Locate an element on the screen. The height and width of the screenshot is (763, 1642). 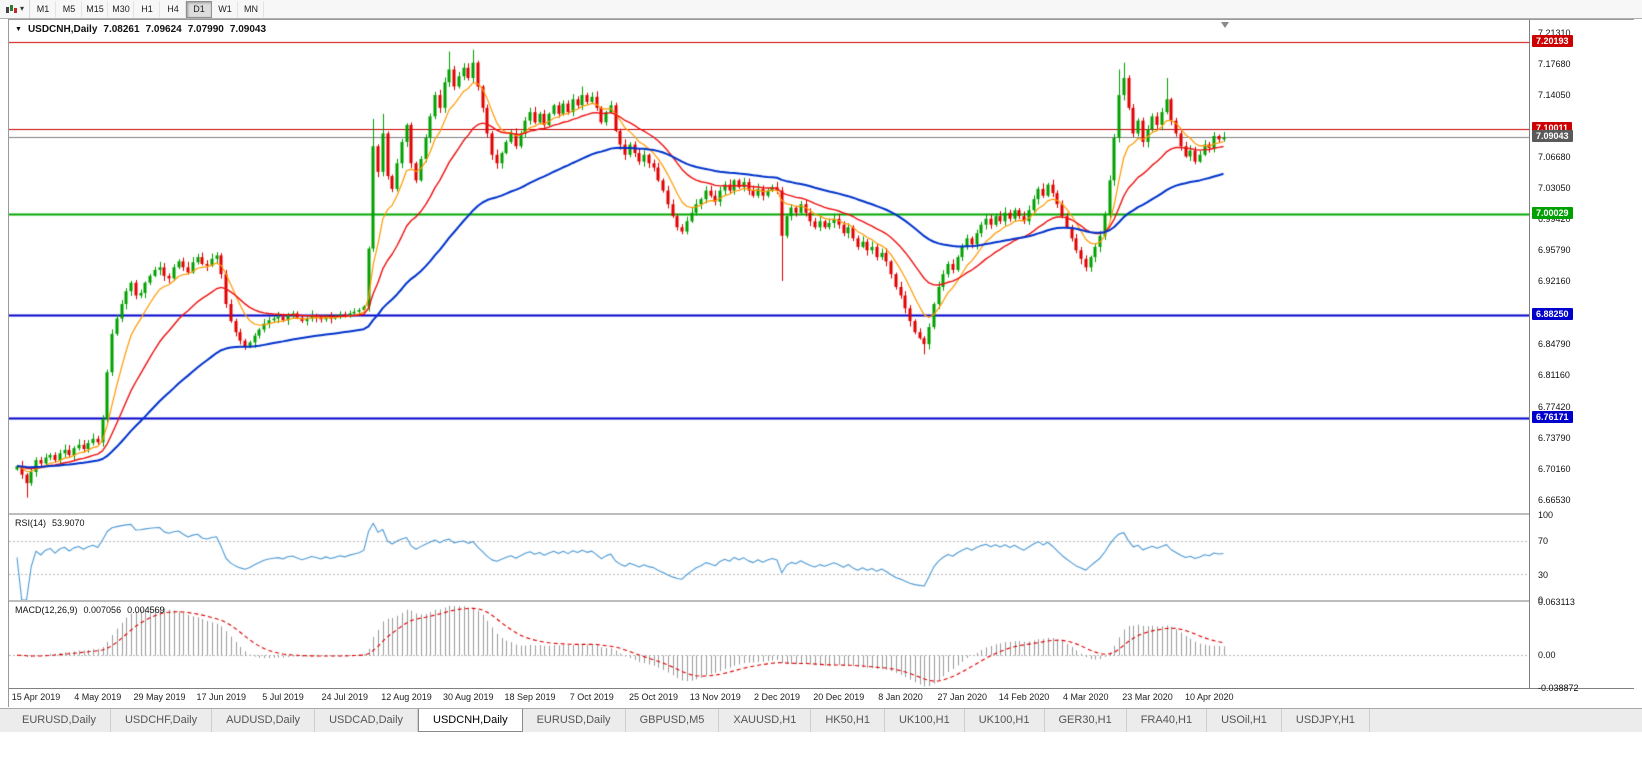
tab-usdcad-daily: USDCAD,Daily is located at coordinates (367, 720).